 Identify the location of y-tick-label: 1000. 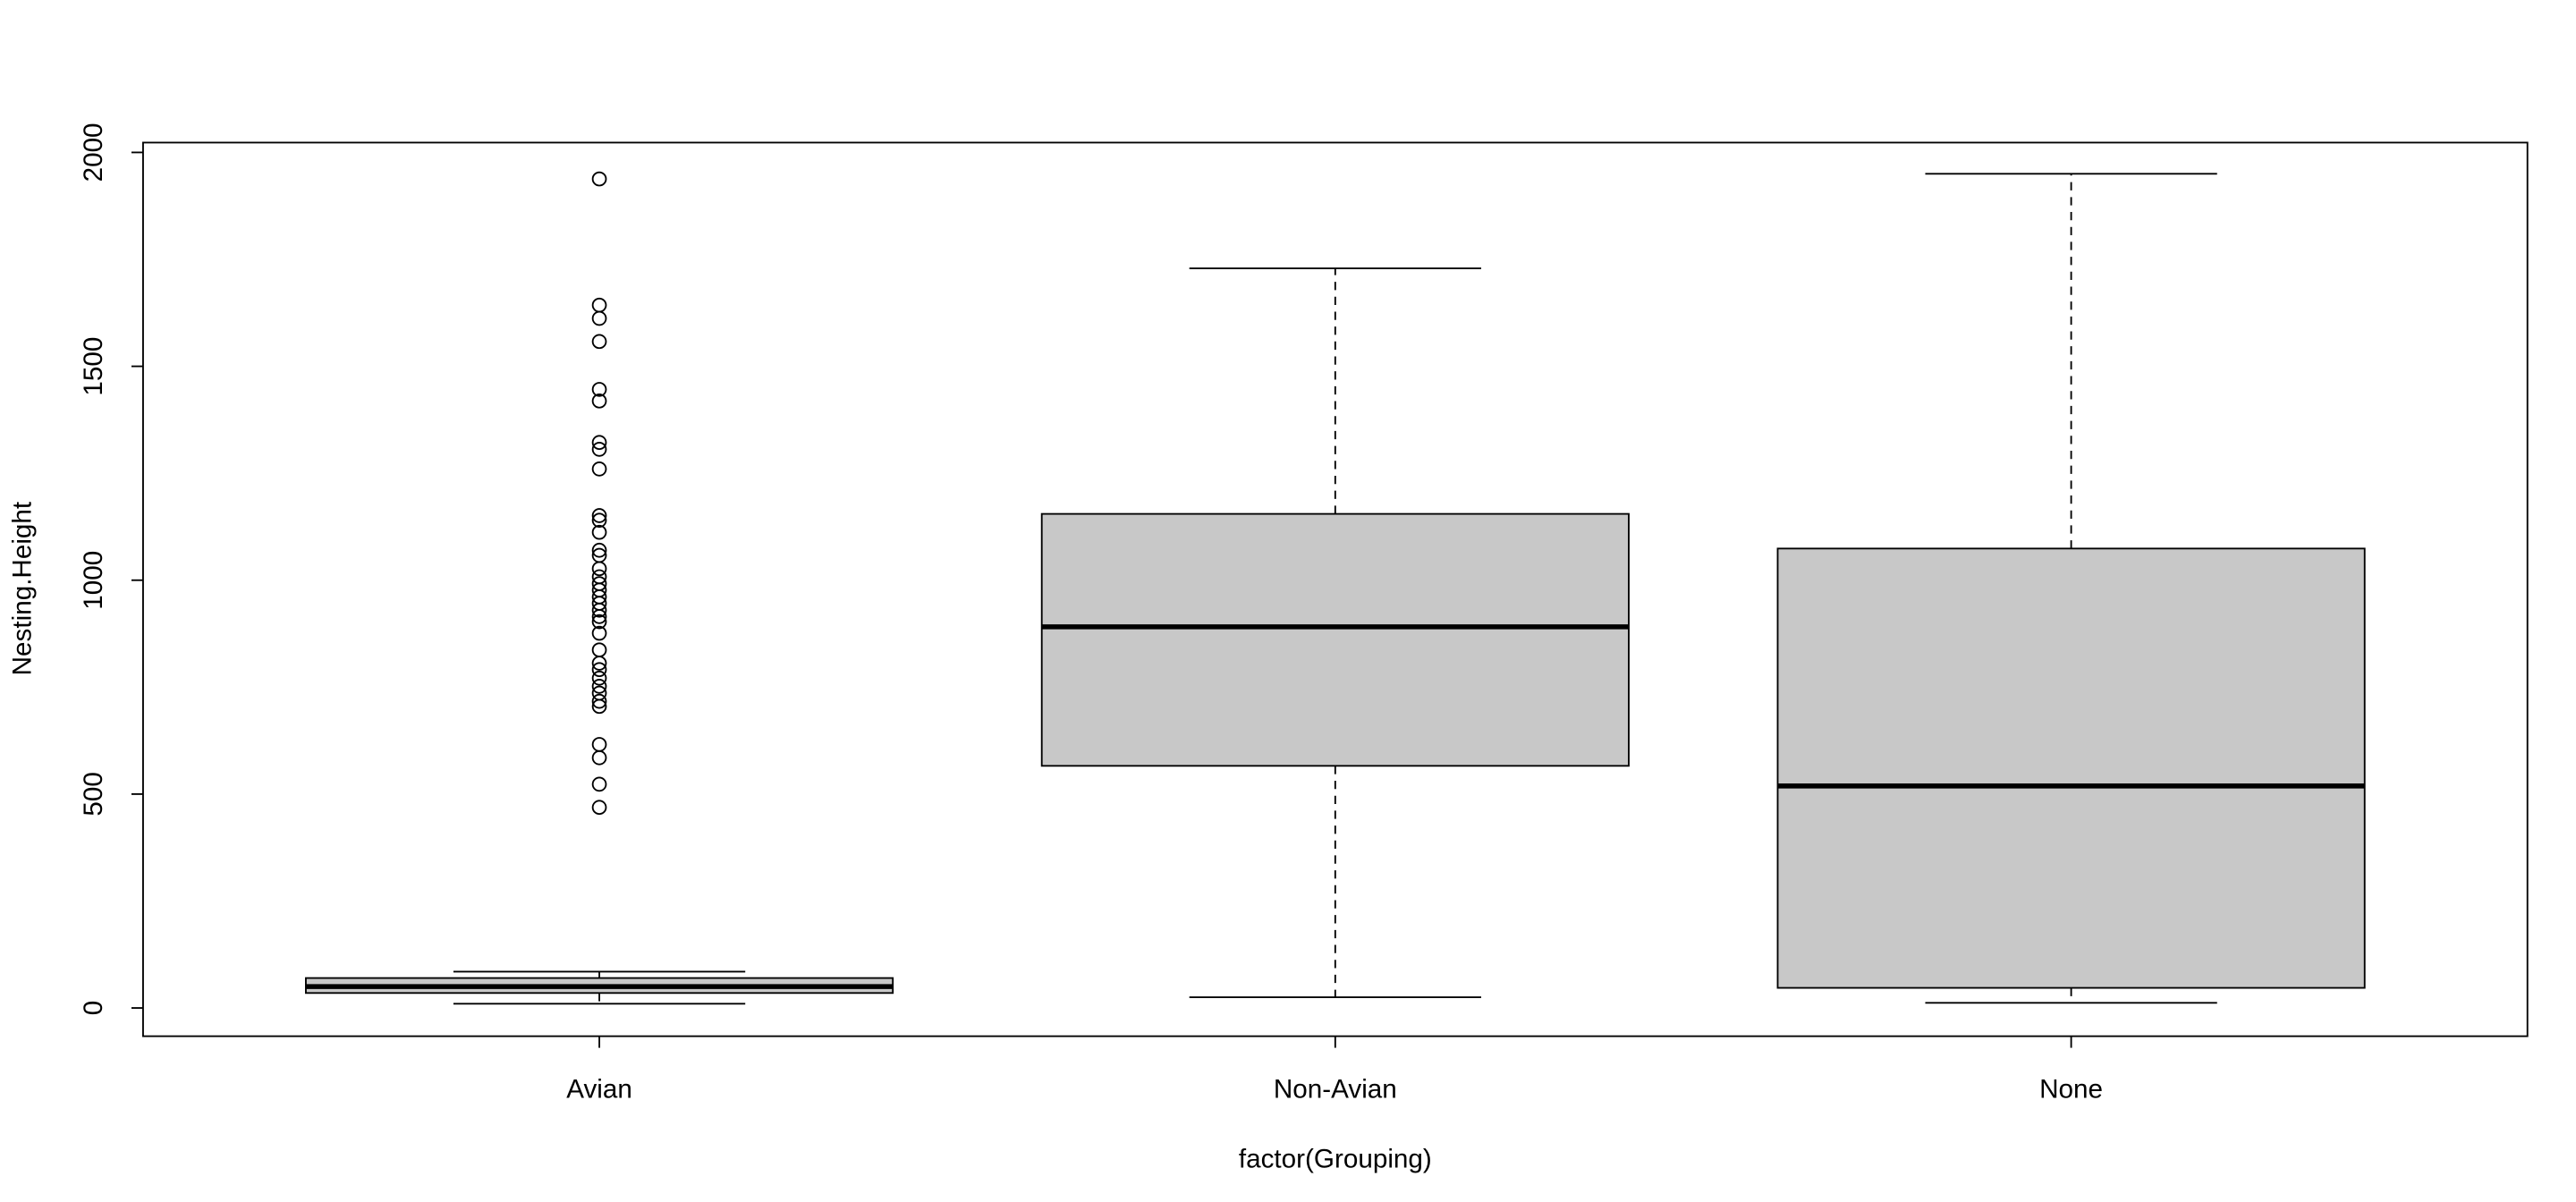
(93, 580).